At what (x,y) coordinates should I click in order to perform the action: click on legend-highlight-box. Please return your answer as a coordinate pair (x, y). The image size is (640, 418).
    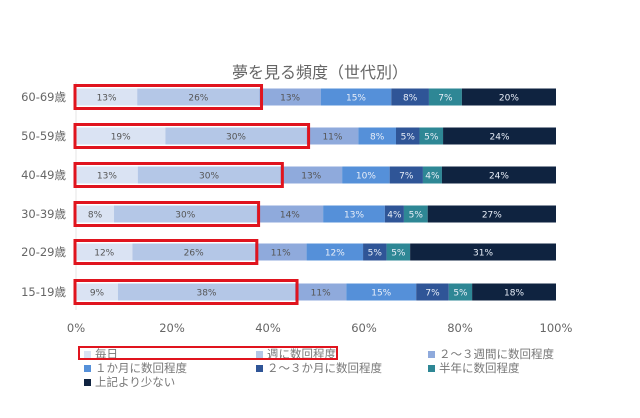
    Looking at the image, I should click on (208, 353).